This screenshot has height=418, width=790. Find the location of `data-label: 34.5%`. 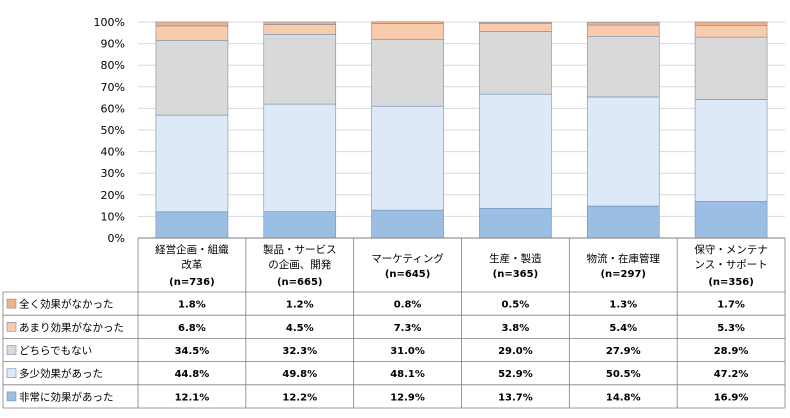

data-label: 34.5% is located at coordinates (192, 351).